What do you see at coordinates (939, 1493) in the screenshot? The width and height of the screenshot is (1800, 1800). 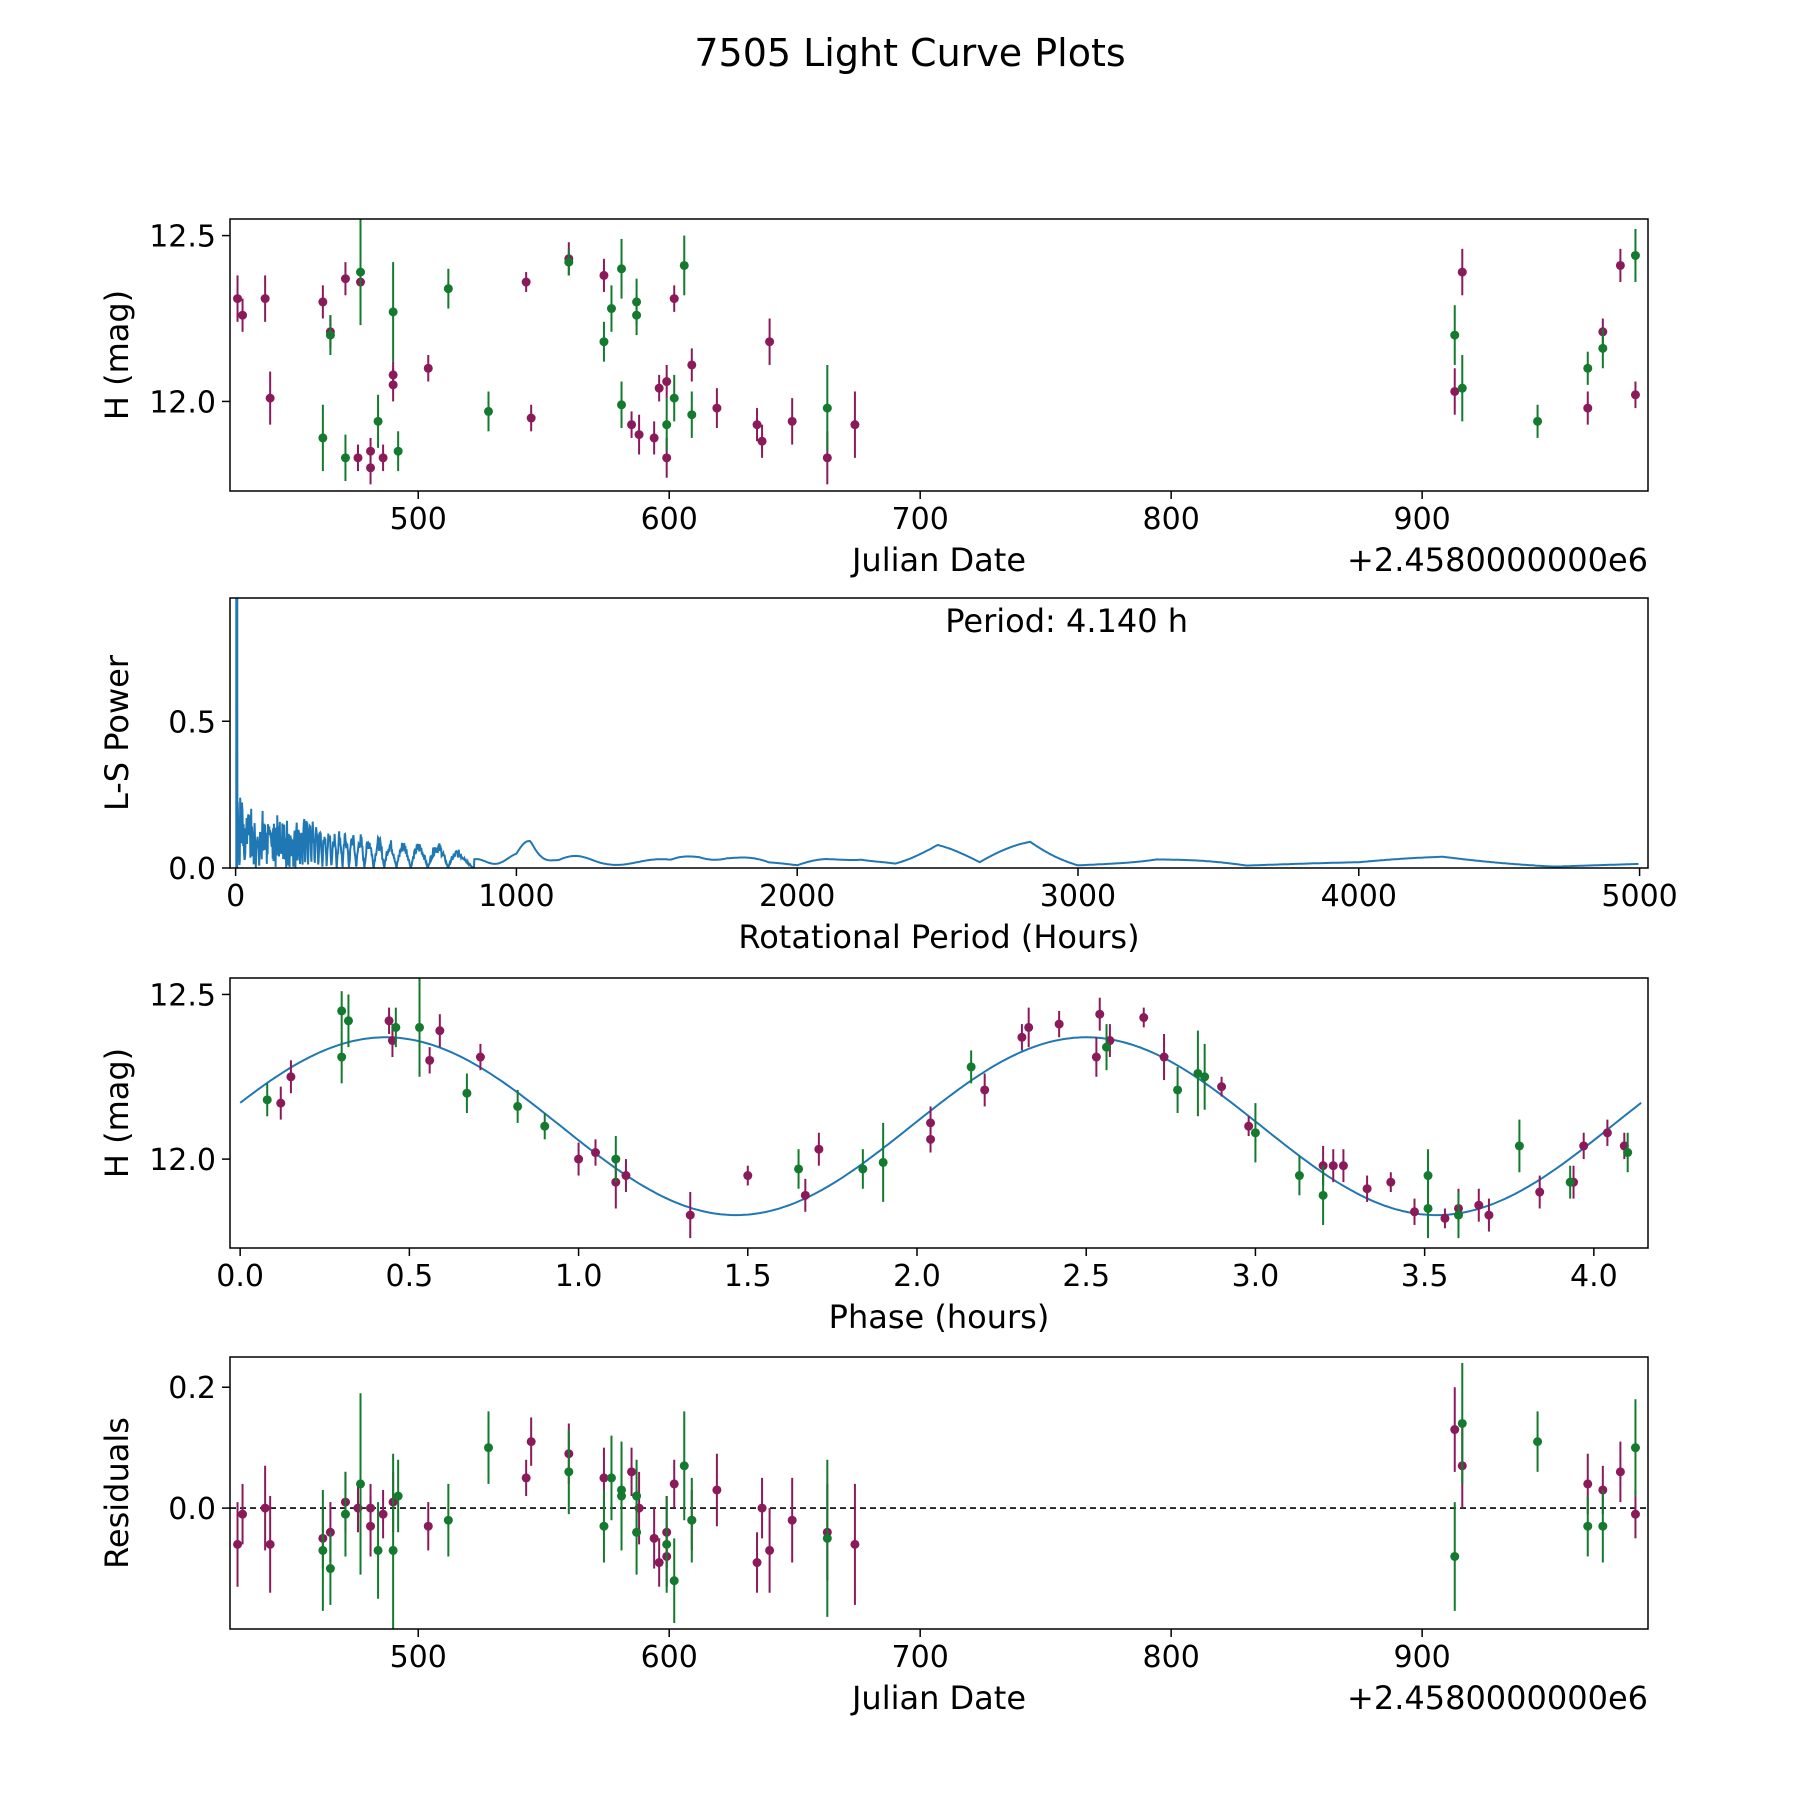 I see `plot-frame` at bounding box center [939, 1493].